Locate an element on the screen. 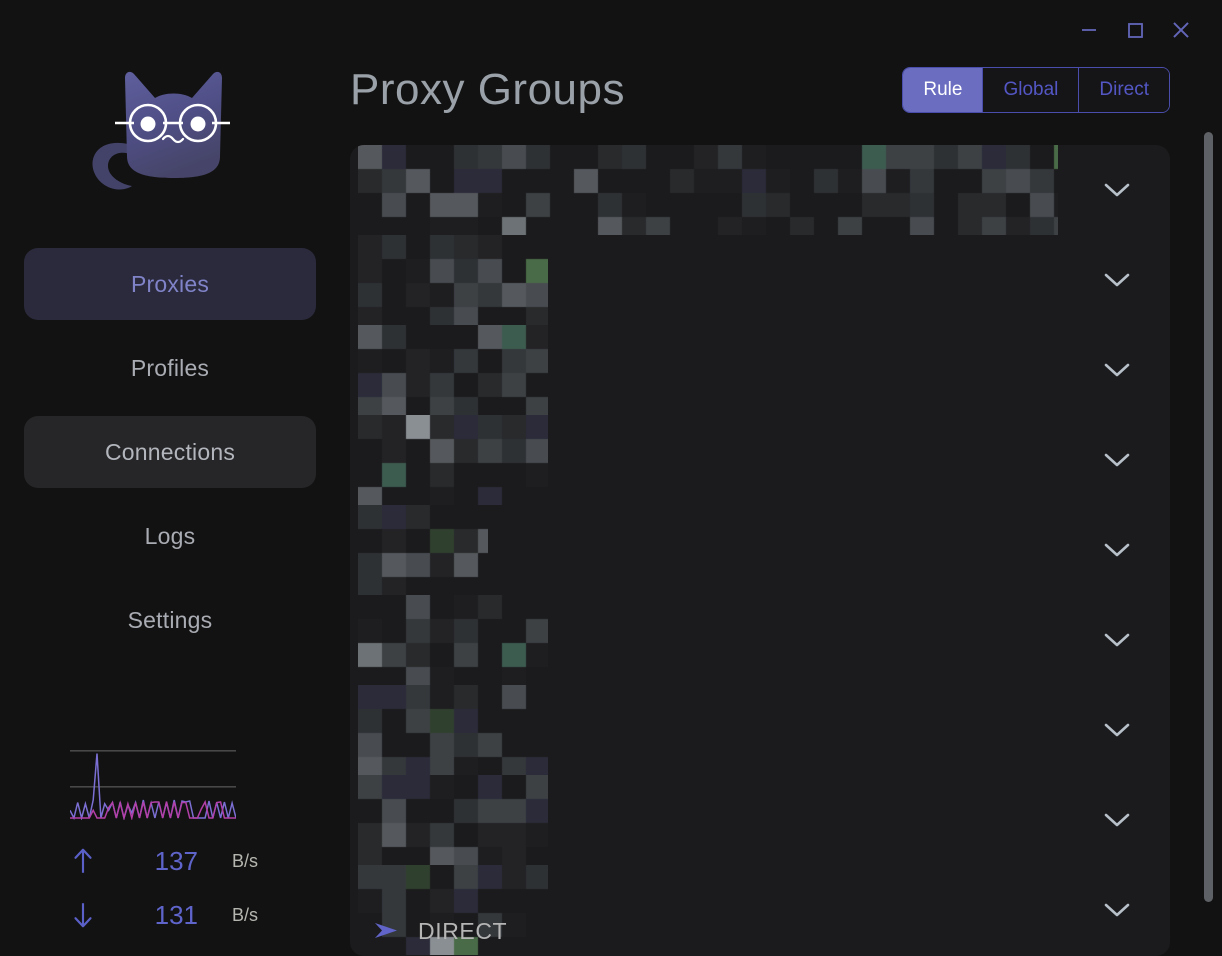 This screenshot has height=956, width=1222. mode-button-label: Direct is located at coordinates (1124, 89).